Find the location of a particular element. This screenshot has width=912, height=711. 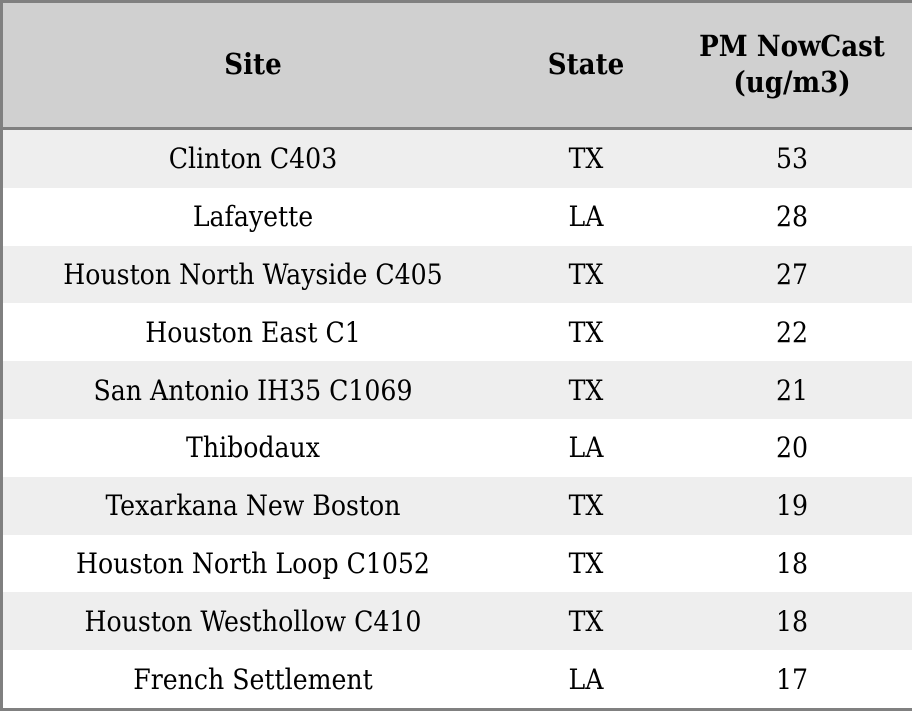

site-cell: Lafayette is located at coordinates (251, 216).